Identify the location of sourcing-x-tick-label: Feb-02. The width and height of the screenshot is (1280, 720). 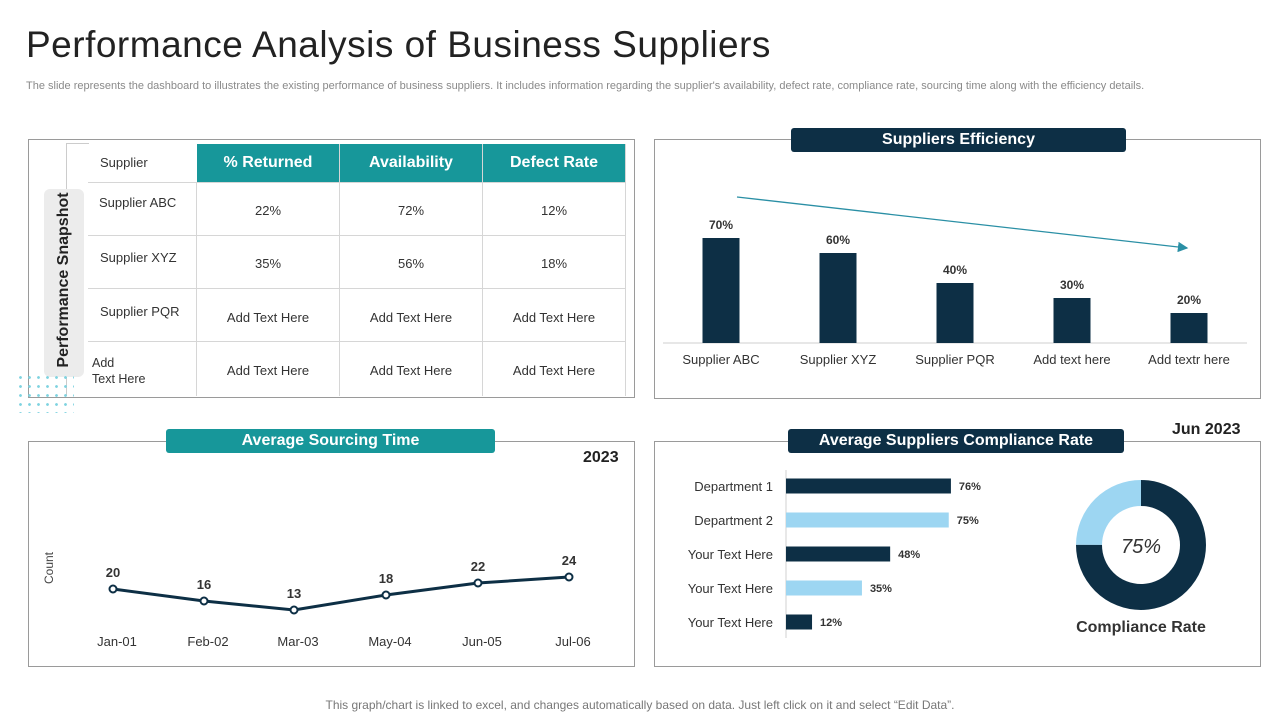
(207, 641).